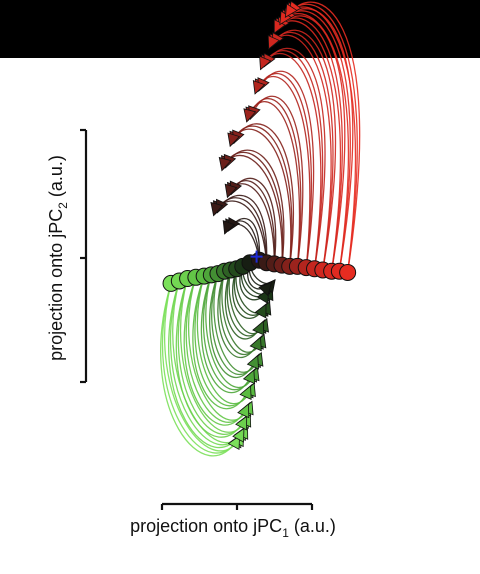 The height and width of the screenshot is (574, 480). I want to click on x-axis, so click(237, 506).